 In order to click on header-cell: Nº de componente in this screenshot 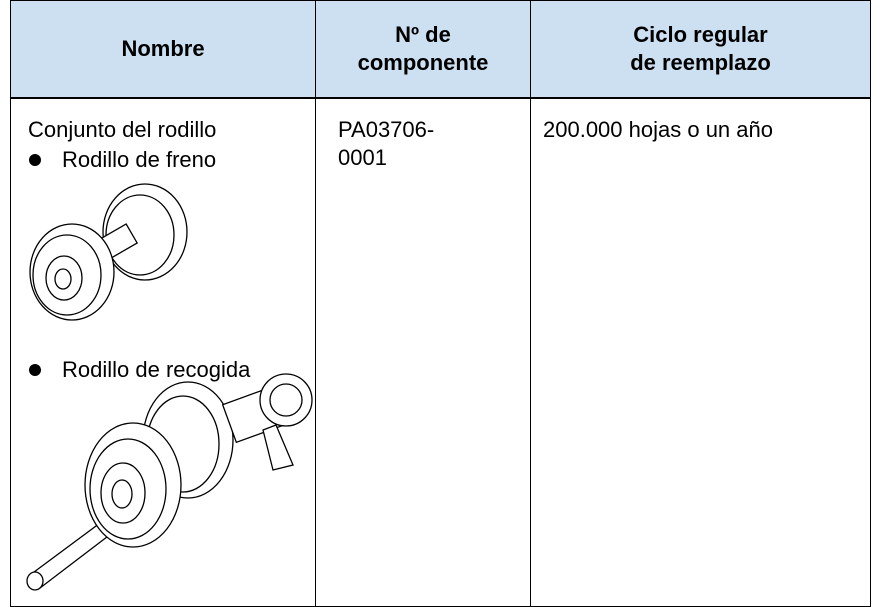, I will do `click(423, 49)`.